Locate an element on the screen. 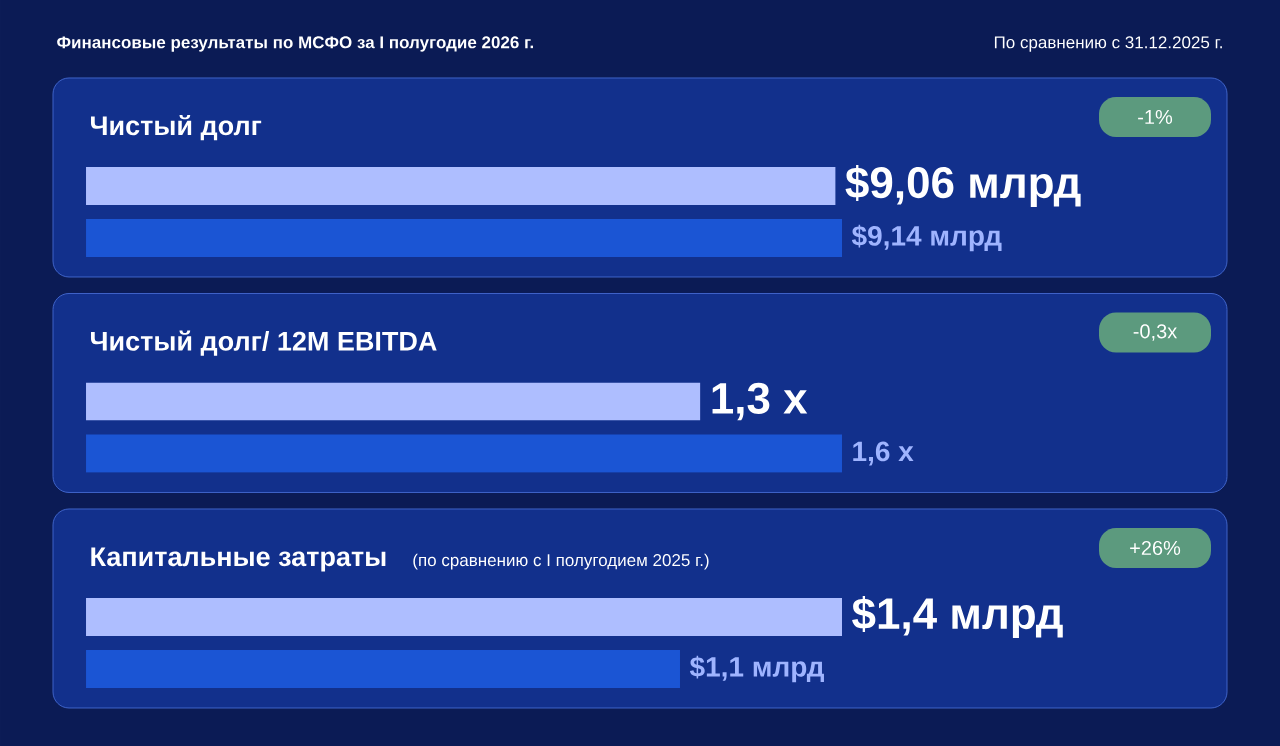 This screenshot has height=746, width=1280. text: +26% is located at coordinates (1155, 548).